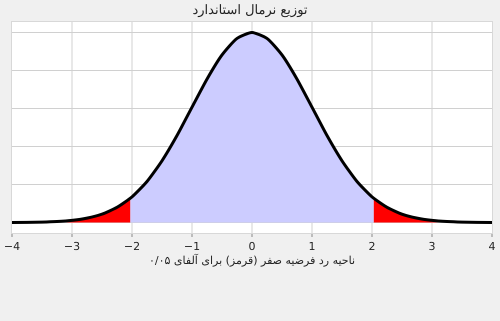 Image resolution: width=500 pixels, height=321 pixels. Describe the element at coordinates (192, 247) in the screenshot. I see `x-tick-label: −1` at that location.